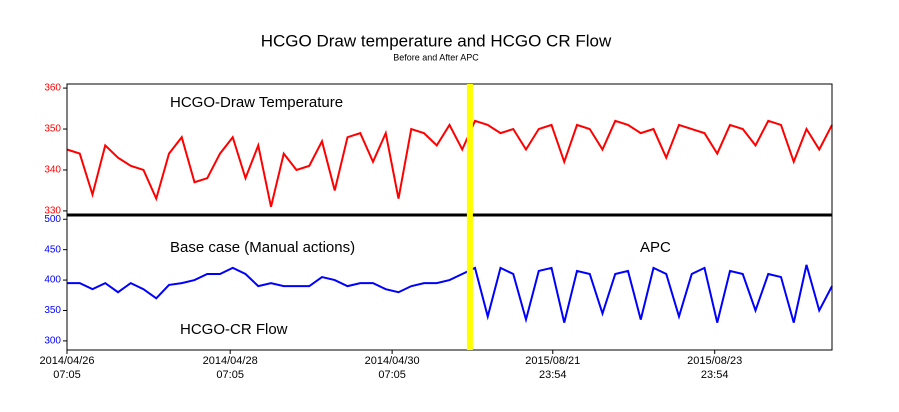 The image size is (899, 412). What do you see at coordinates (52, 211) in the screenshot?
I see `y-tick-label: 330` at bounding box center [52, 211].